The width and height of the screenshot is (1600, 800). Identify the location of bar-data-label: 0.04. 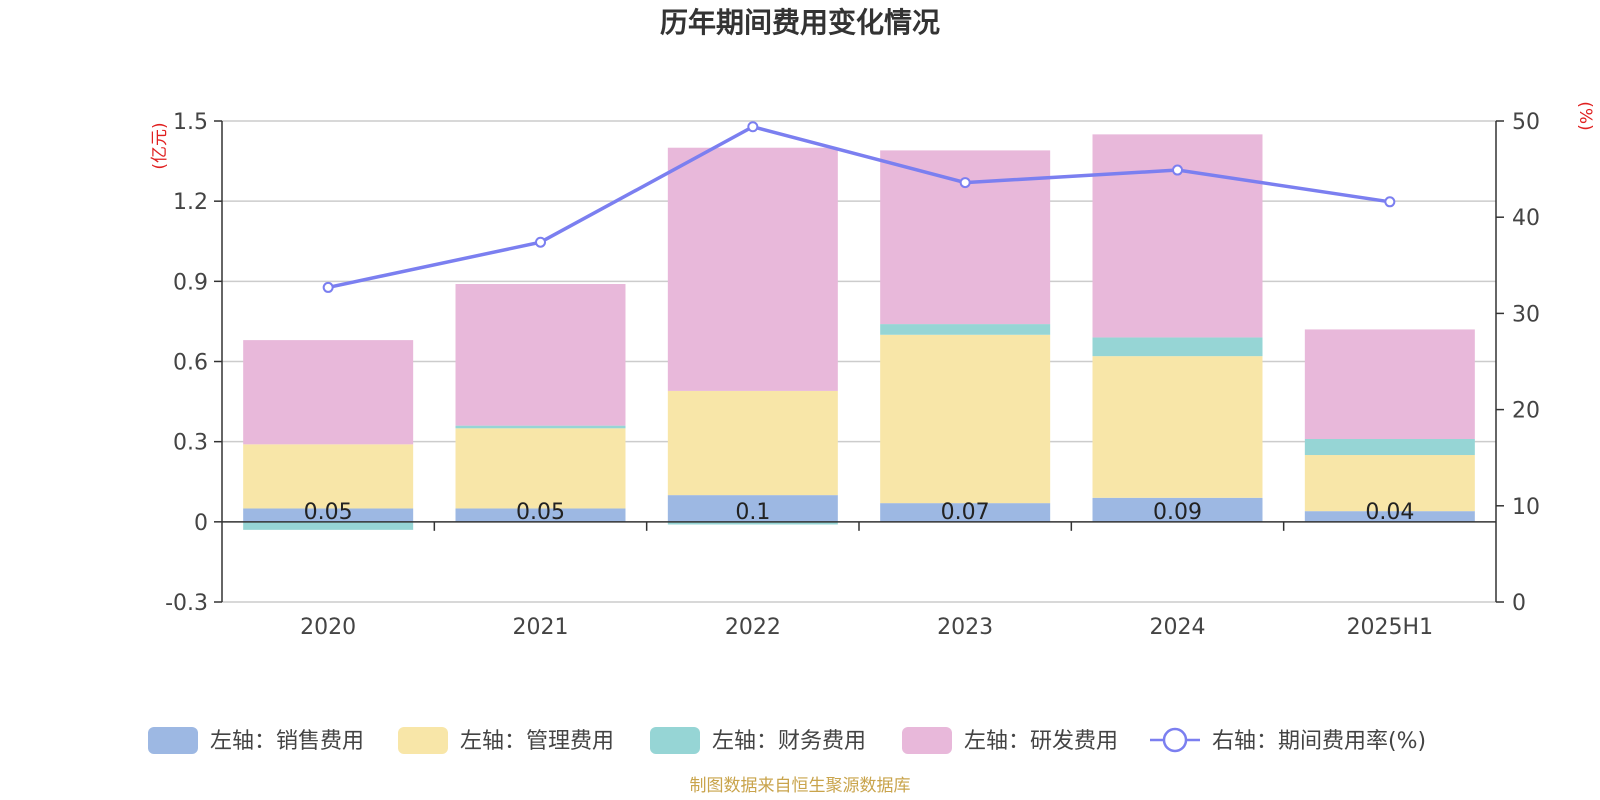
(1389, 512).